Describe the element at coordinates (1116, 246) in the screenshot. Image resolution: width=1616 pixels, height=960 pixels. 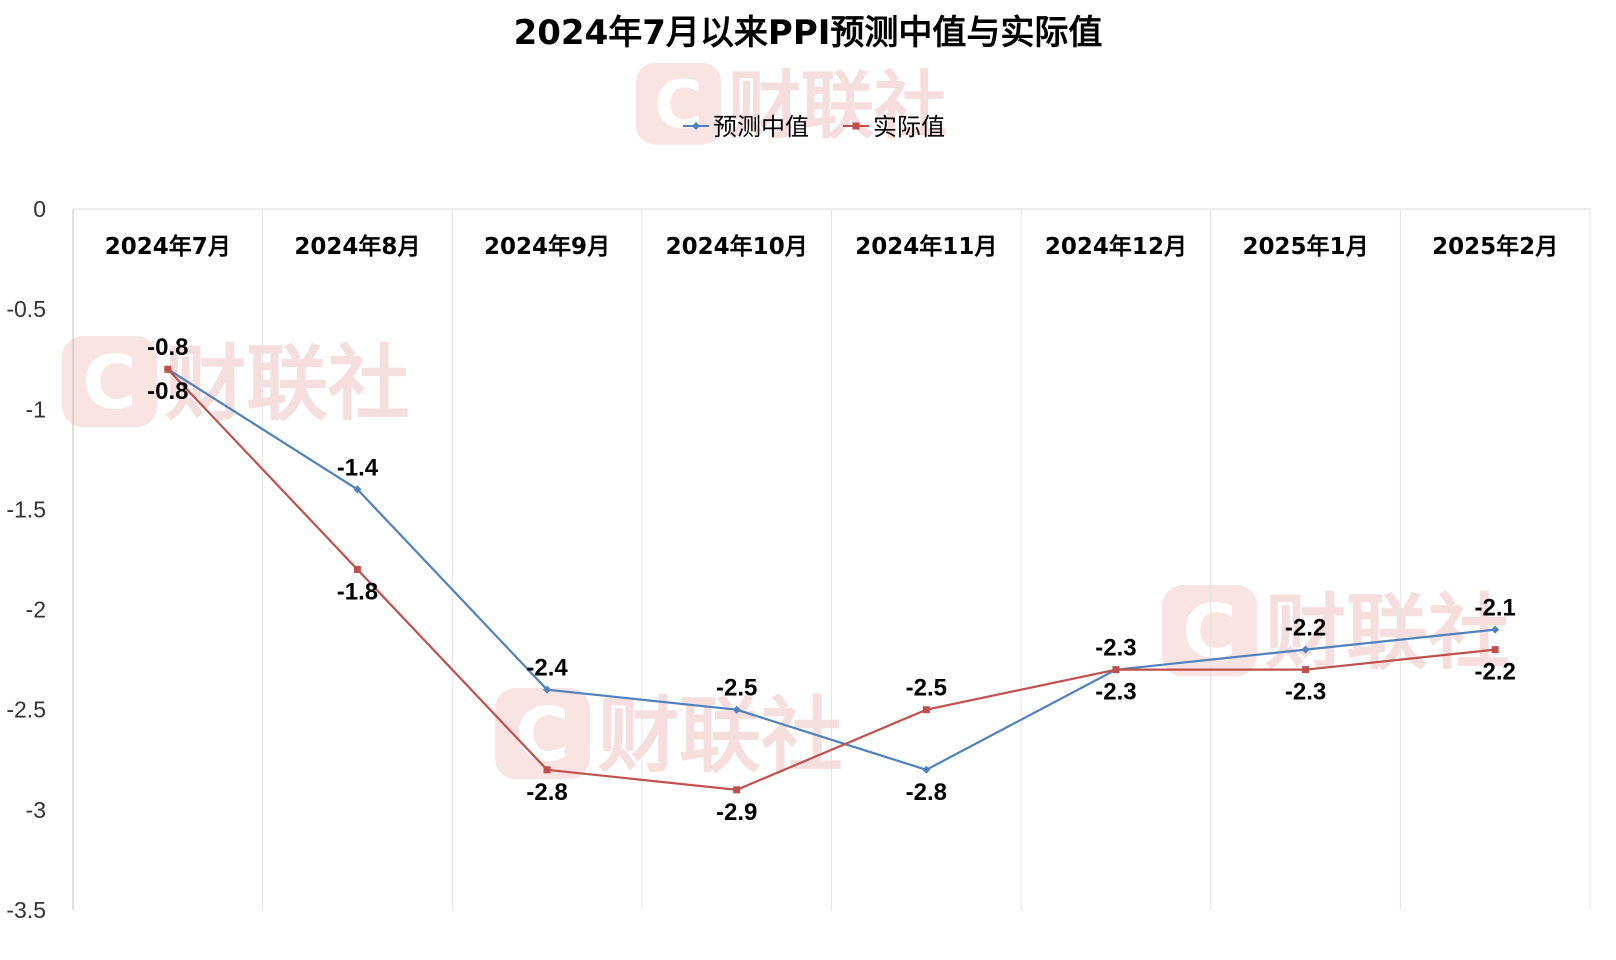
I see `x-tick-label: 2024年12月` at that location.